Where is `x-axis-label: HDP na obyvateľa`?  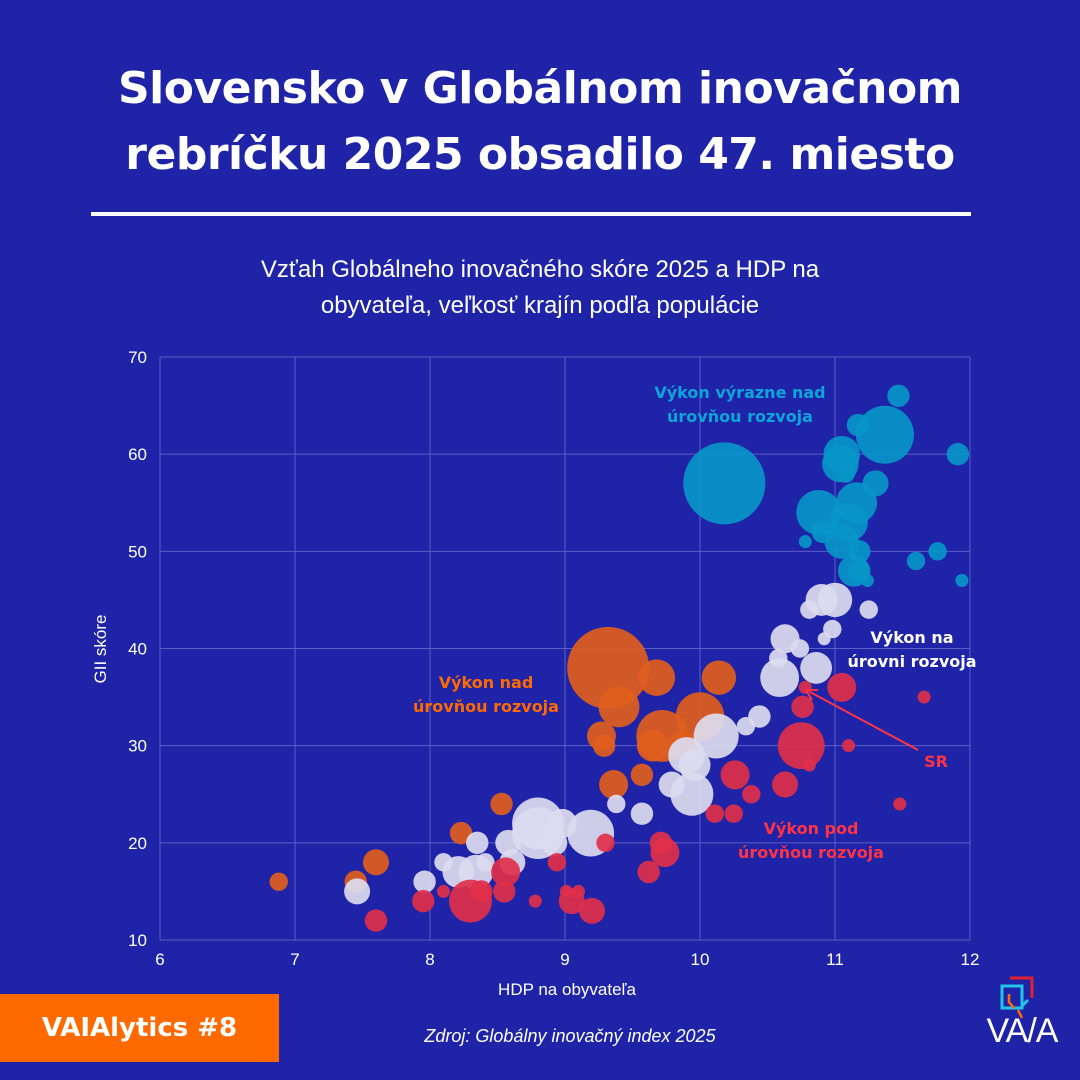 x-axis-label: HDP na obyvateľa is located at coordinates (567, 989).